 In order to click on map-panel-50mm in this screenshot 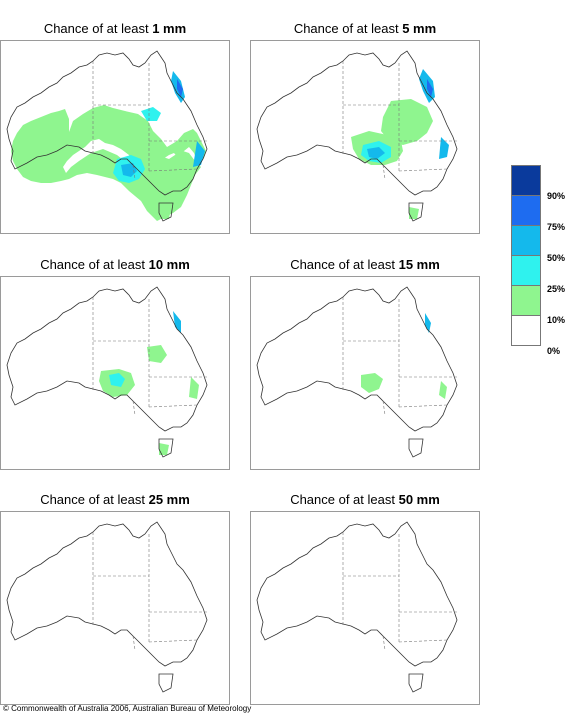, I will do `click(365, 608)`.